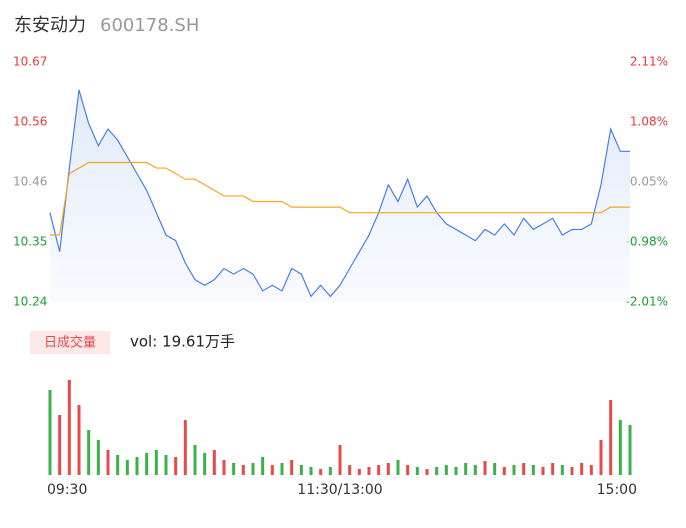 The width and height of the screenshot is (686, 528). What do you see at coordinates (67, 490) in the screenshot?
I see `x-tick-label: 09:30` at bounding box center [67, 490].